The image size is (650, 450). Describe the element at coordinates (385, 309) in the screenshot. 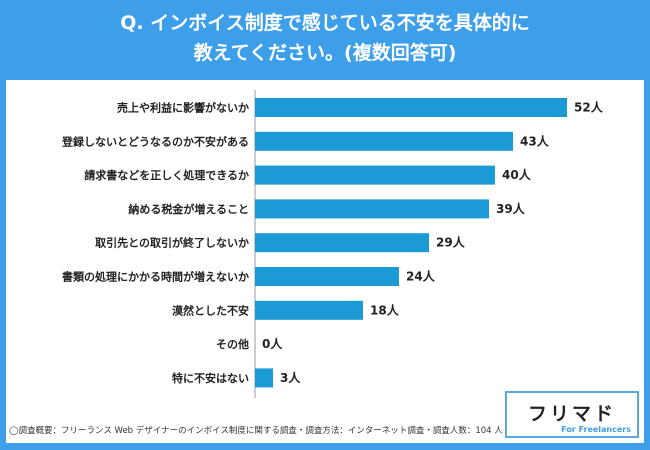

I see `value-label: 18人` at that location.